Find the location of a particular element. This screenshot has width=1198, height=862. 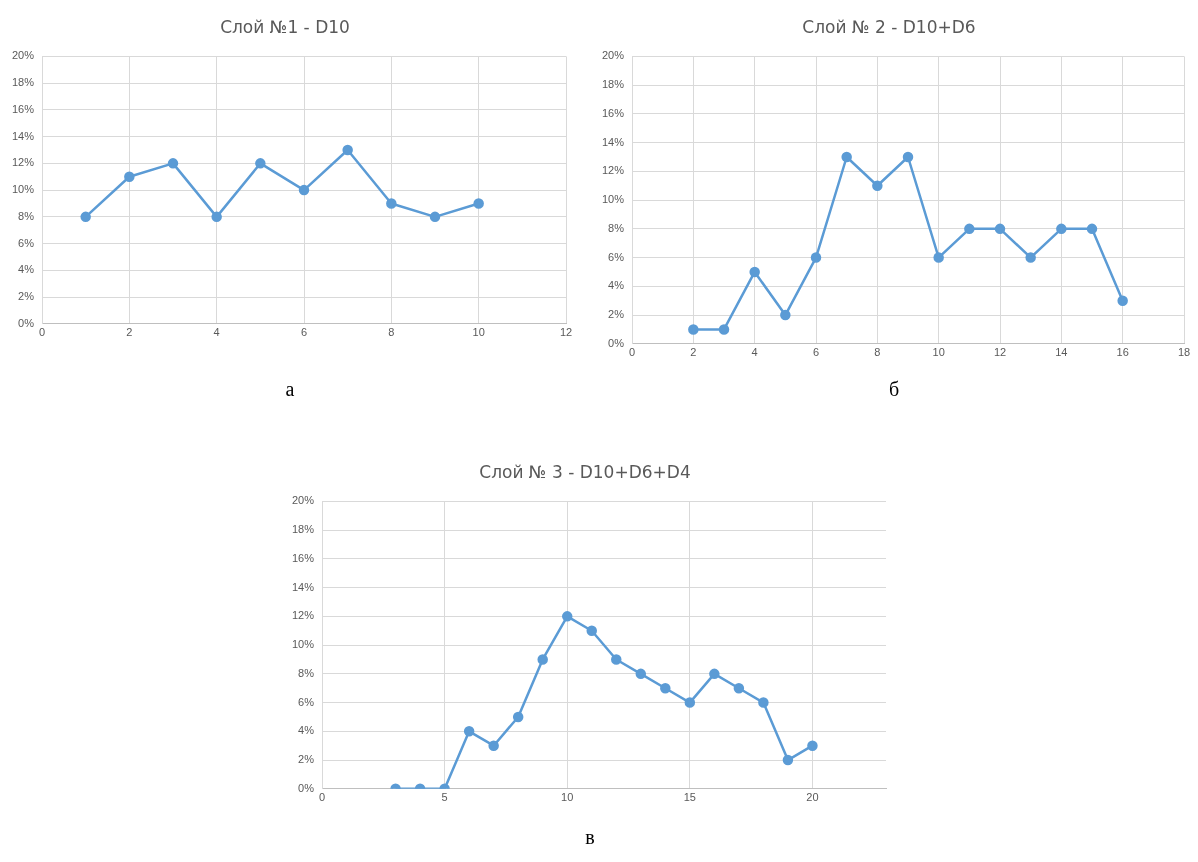

text: б is located at coordinates (894, 389).